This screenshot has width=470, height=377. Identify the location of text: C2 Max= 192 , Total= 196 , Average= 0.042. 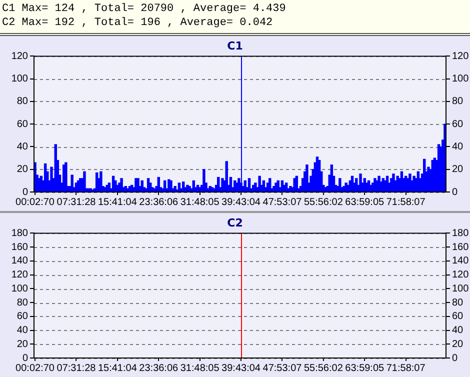
(138, 23).